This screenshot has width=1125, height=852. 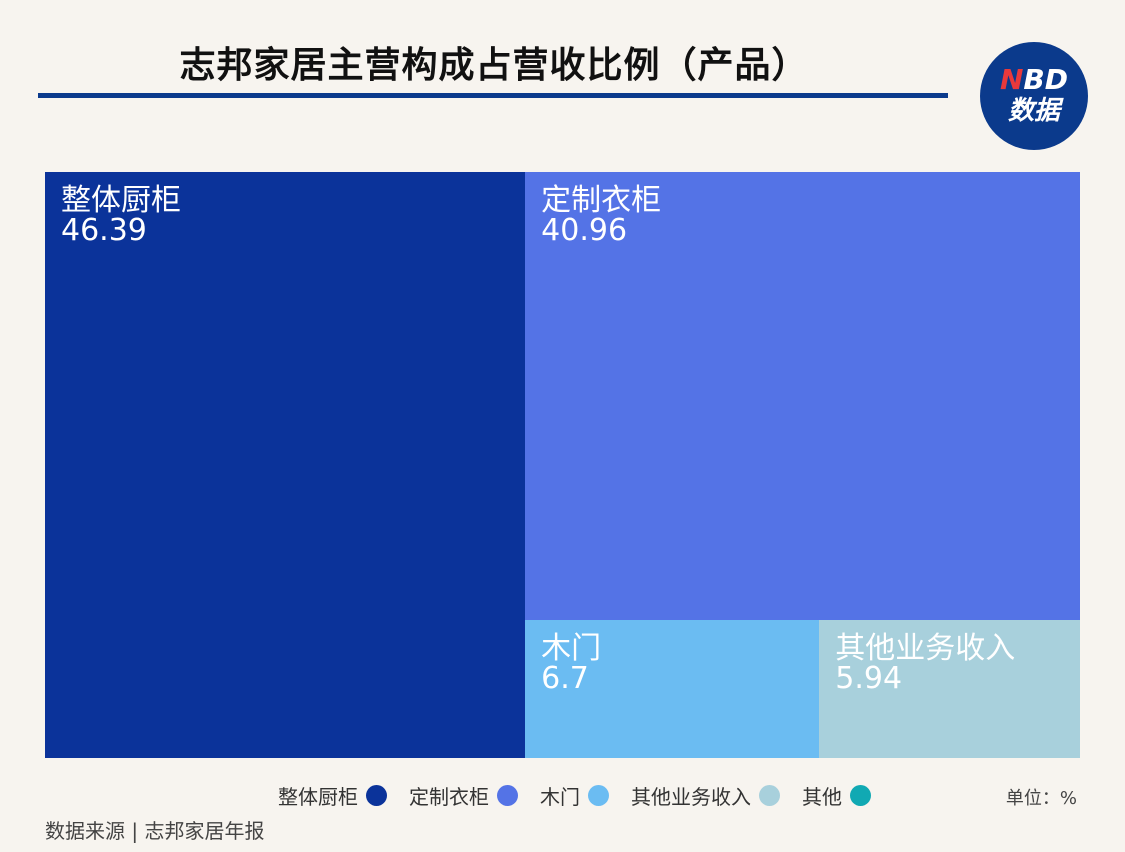 I want to click on logo-letters-bd: BD, so click(x=1046, y=79).